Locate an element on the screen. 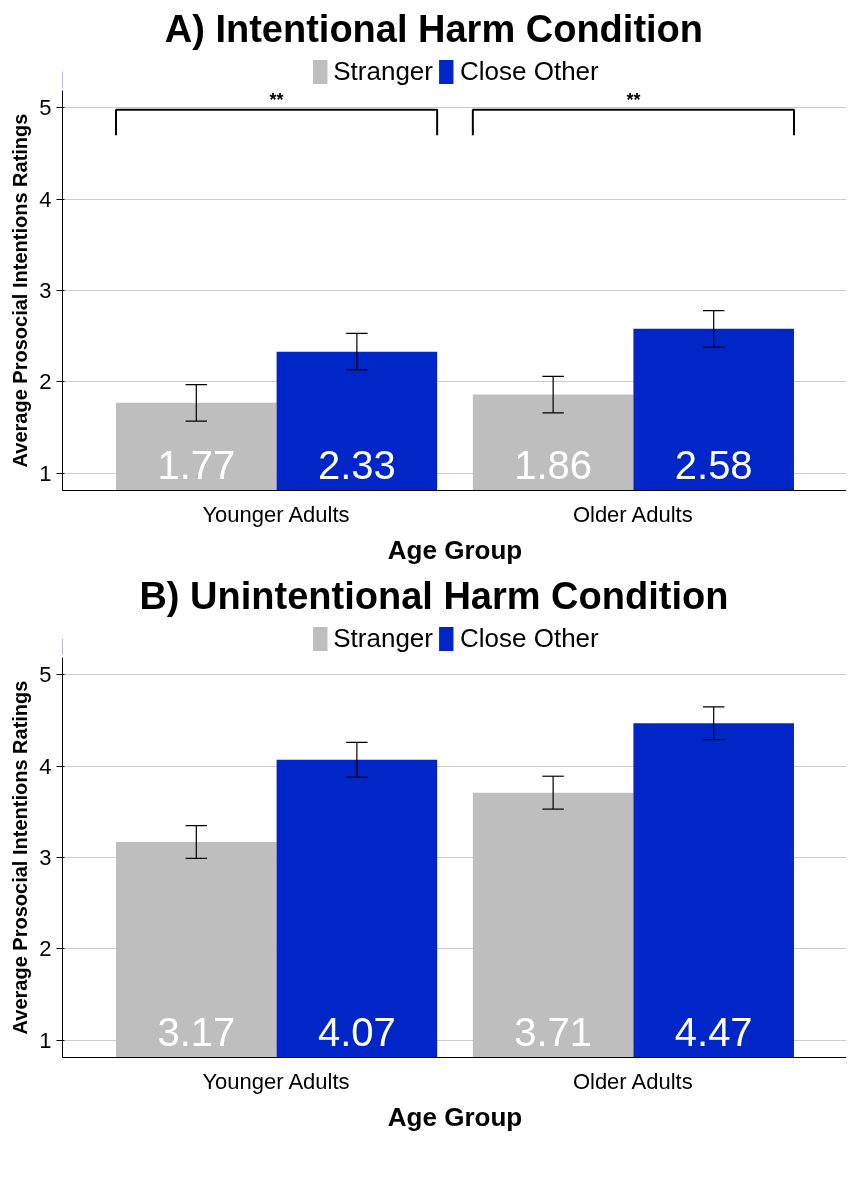  data-label: 1.77 is located at coordinates (196, 464).